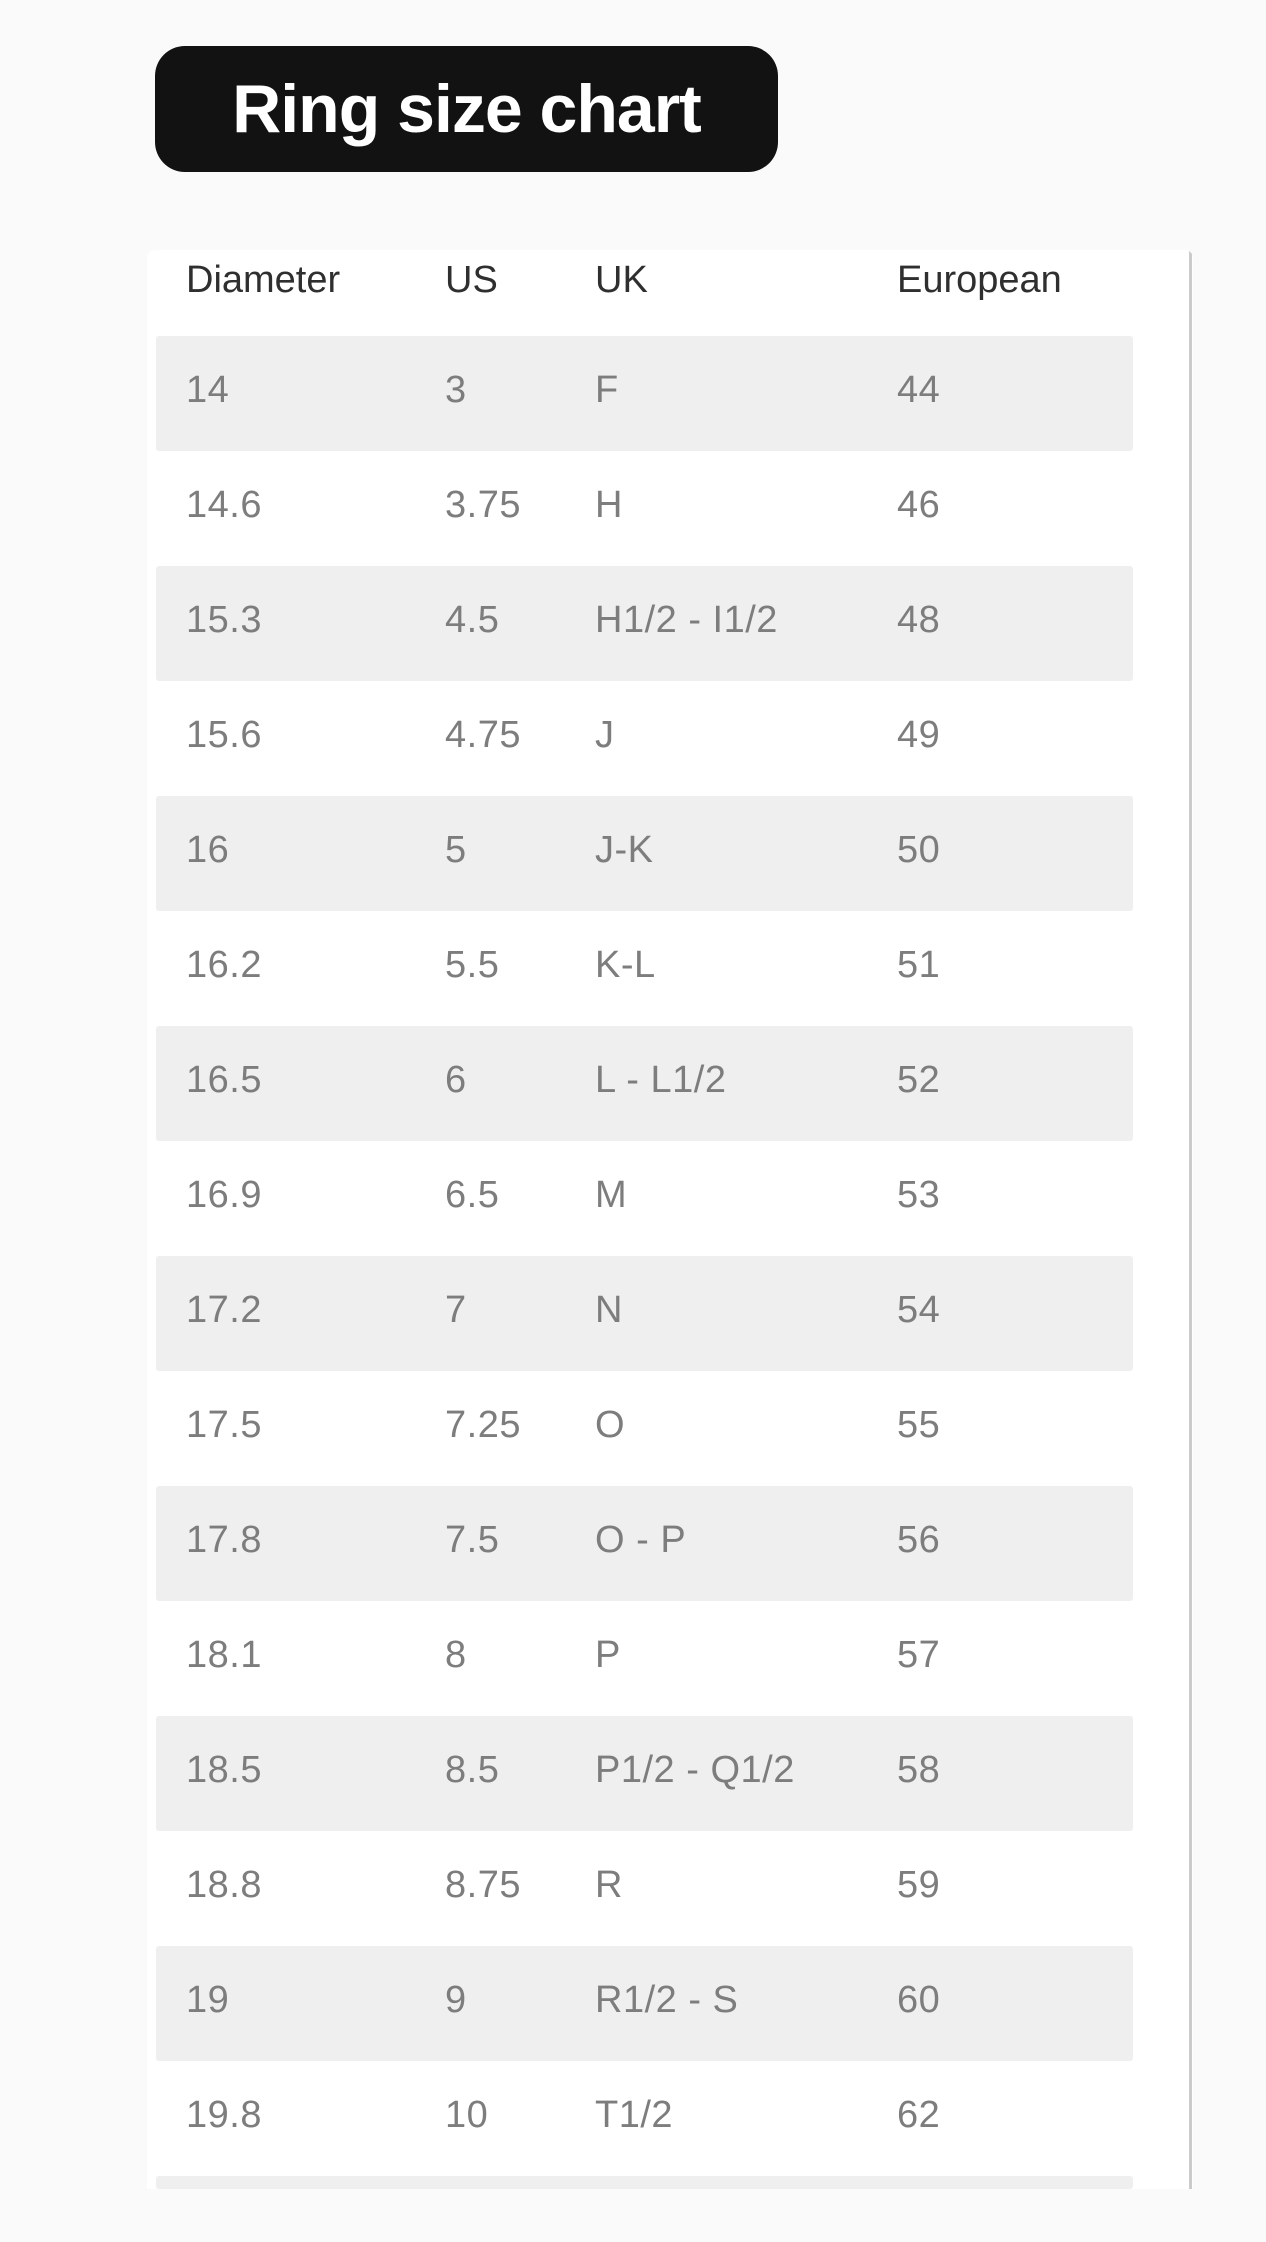 The image size is (1266, 2242). What do you see at coordinates (919, 1540) in the screenshot?
I see `cell-european: 56` at bounding box center [919, 1540].